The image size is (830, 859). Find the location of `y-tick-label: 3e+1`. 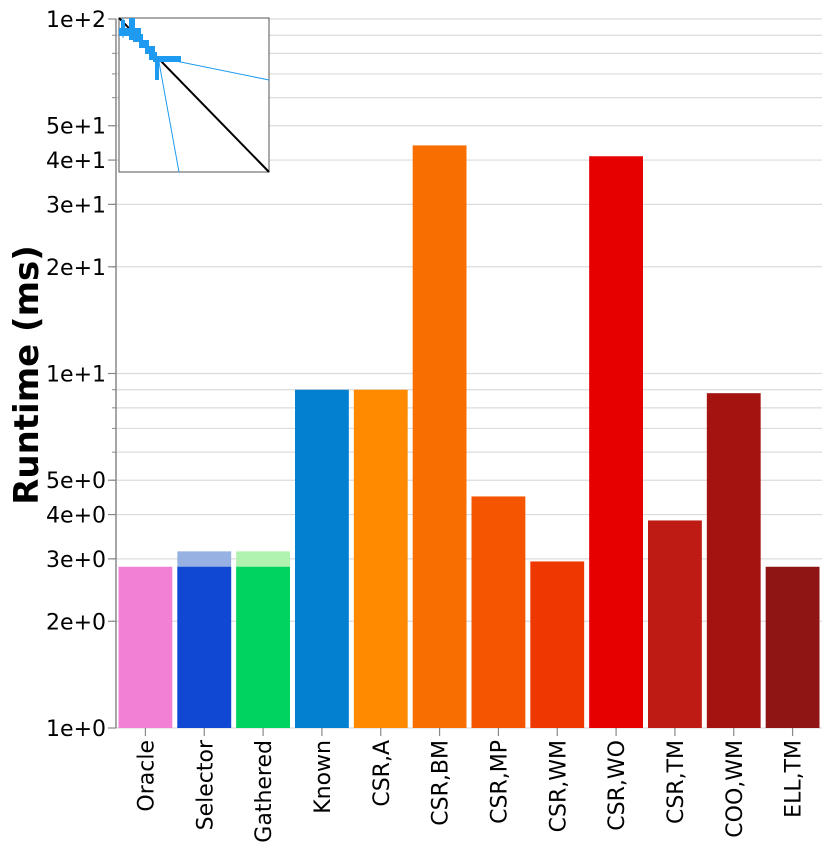

y-tick-label: 3e+1 is located at coordinates (76, 205).